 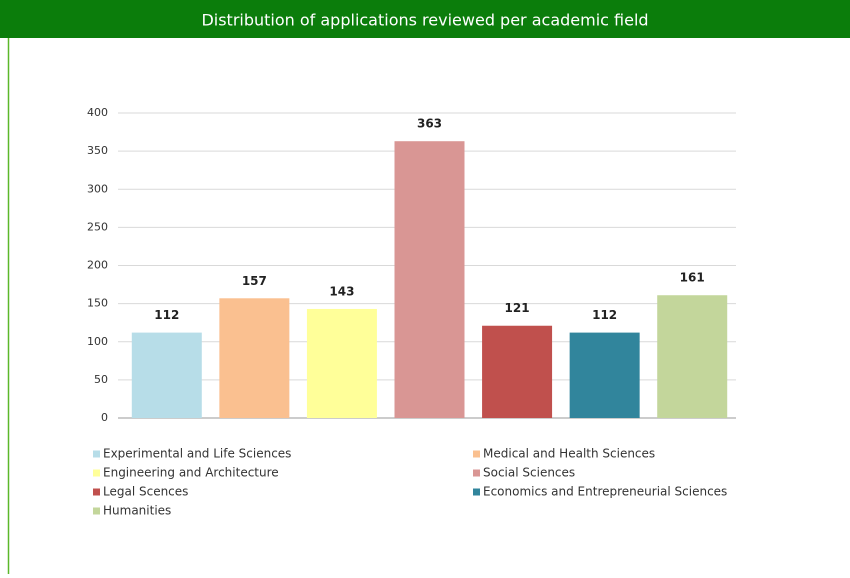 I want to click on data-label: 363, so click(x=429, y=124).